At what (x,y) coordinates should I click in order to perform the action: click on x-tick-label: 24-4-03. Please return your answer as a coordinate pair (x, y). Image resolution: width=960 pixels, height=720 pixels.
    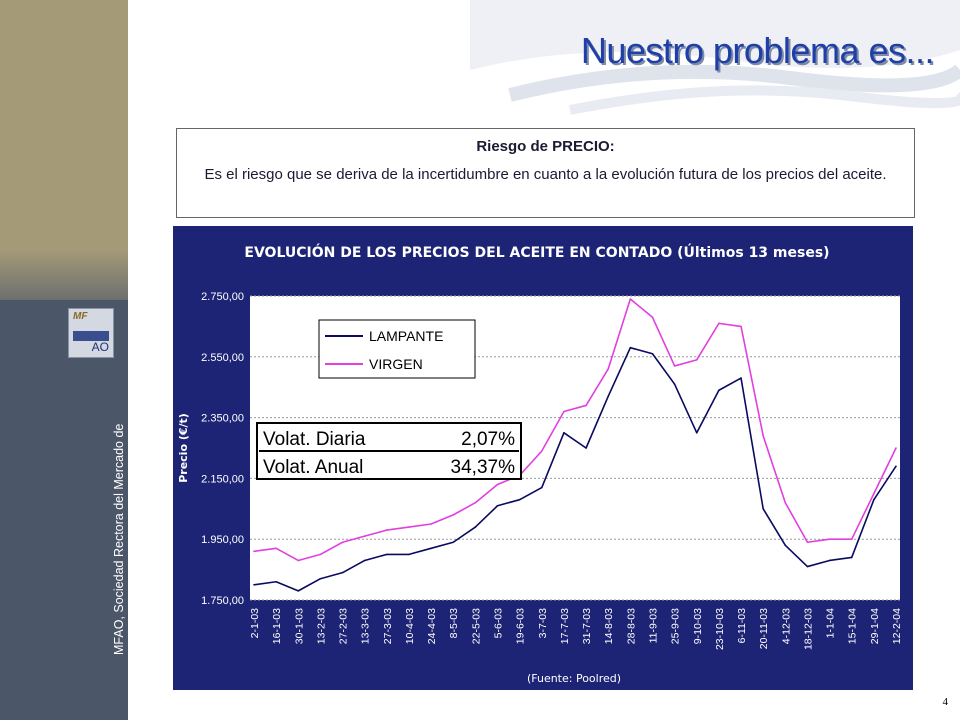
    Looking at the image, I should click on (432, 626).